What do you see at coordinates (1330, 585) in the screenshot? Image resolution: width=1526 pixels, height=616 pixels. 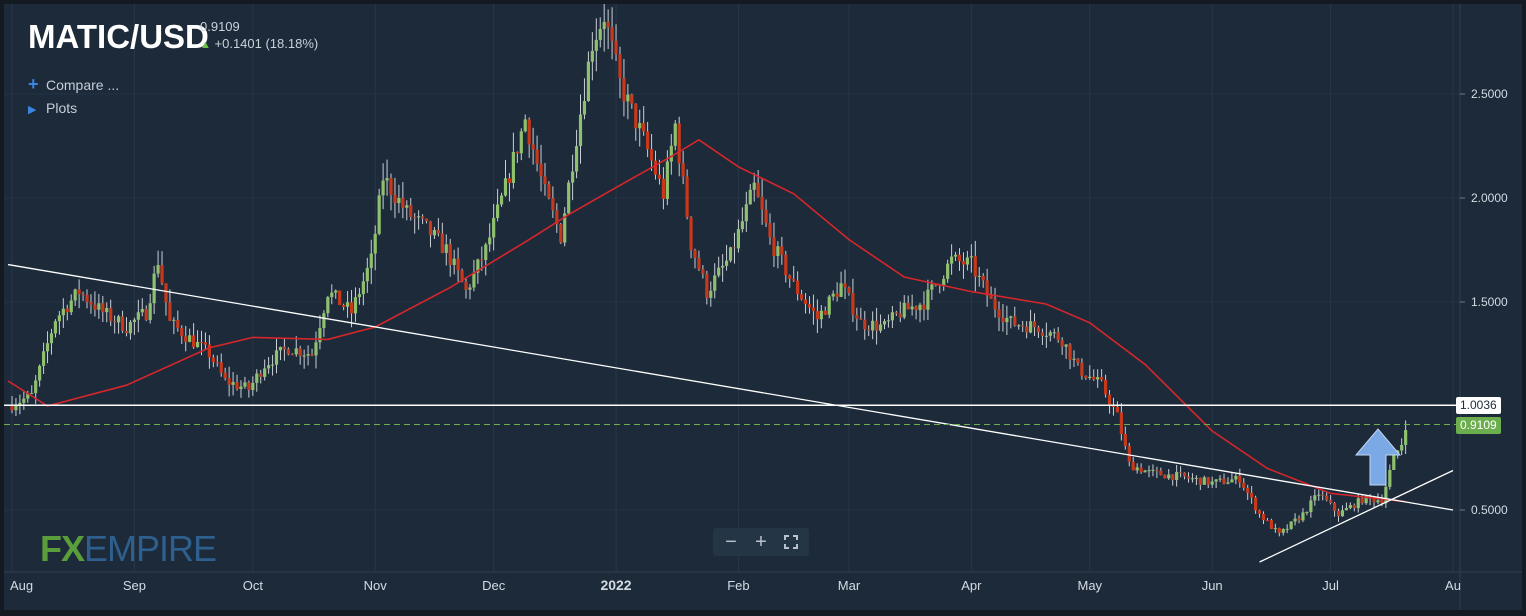 I see `x-tick-label: Jul` at bounding box center [1330, 585].